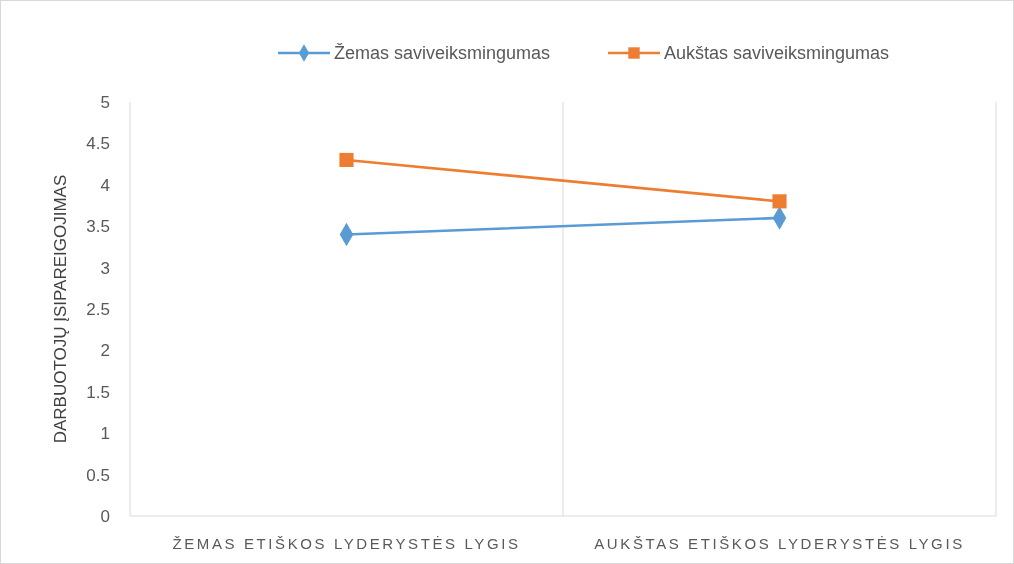  I want to click on y-tick-label: 2.5, so click(98, 309).